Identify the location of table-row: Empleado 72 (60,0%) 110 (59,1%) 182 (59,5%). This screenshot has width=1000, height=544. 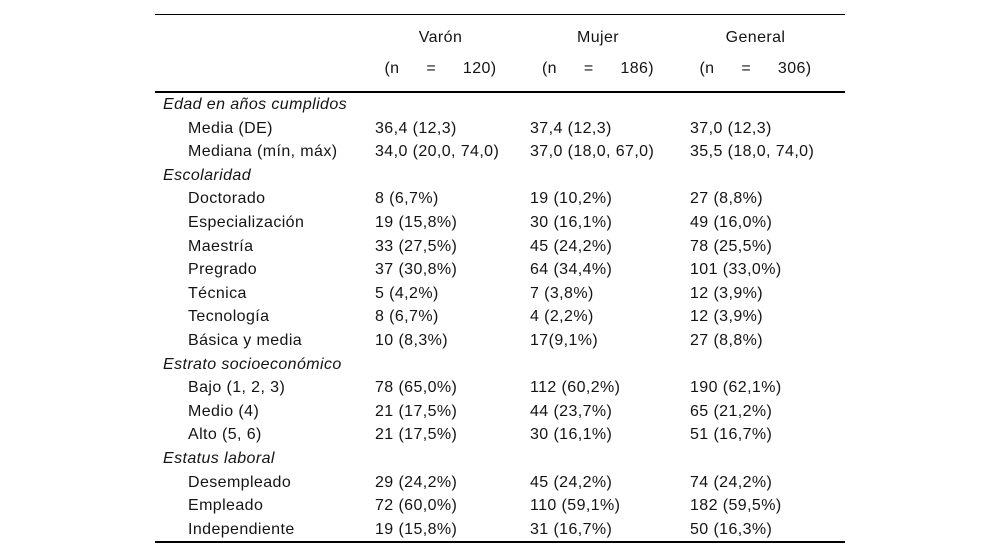
(500, 506).